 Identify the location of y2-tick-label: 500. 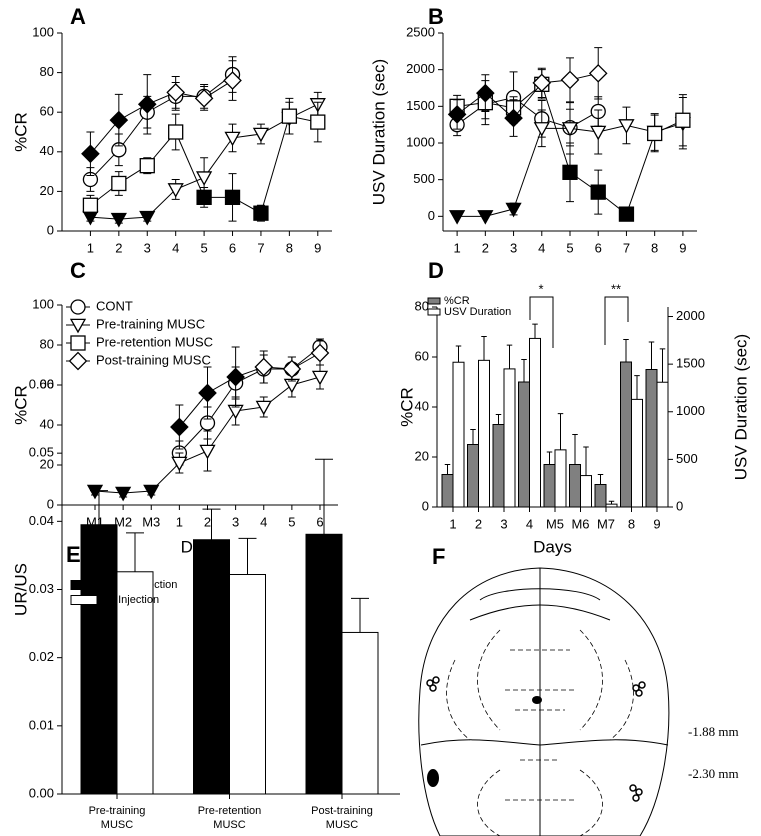
(687, 458).